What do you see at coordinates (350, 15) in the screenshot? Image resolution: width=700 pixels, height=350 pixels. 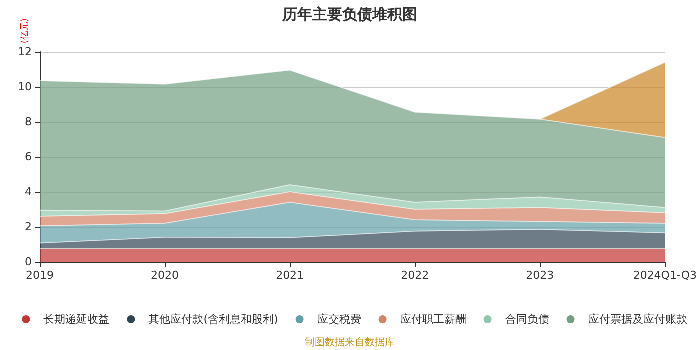 I see `chart-title: 历年主要负债堆积图` at bounding box center [350, 15].